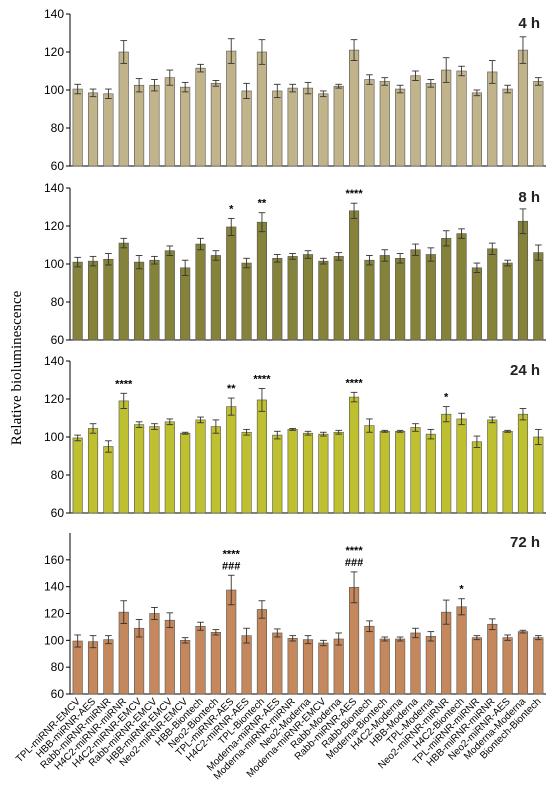  Describe the element at coordinates (529, 23) in the screenshot. I see `panel-time-label: 4 h` at that location.